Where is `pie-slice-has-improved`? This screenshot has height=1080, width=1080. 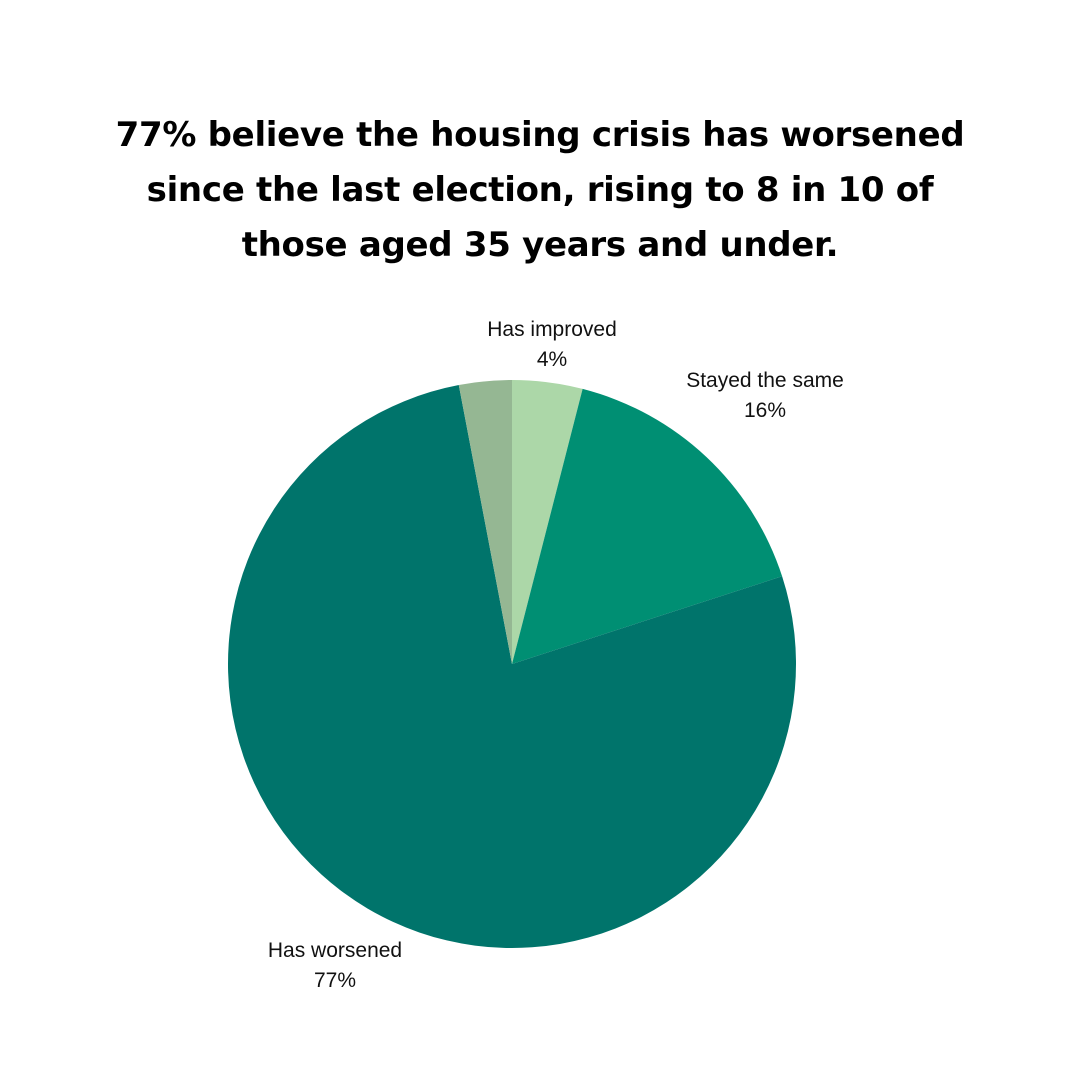
pie-slice-has-improved is located at coordinates (547, 522).